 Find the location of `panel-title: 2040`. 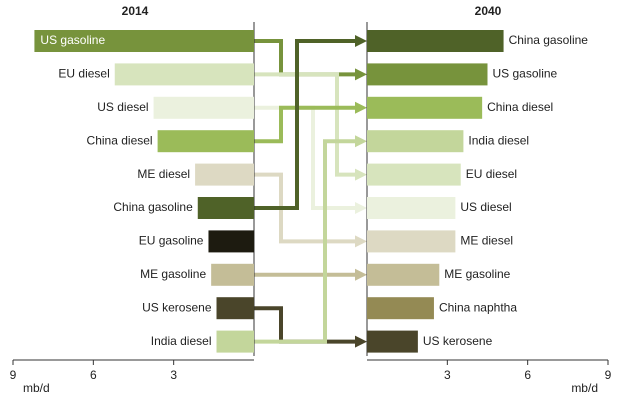

panel-title: 2040 is located at coordinates (488, 11).